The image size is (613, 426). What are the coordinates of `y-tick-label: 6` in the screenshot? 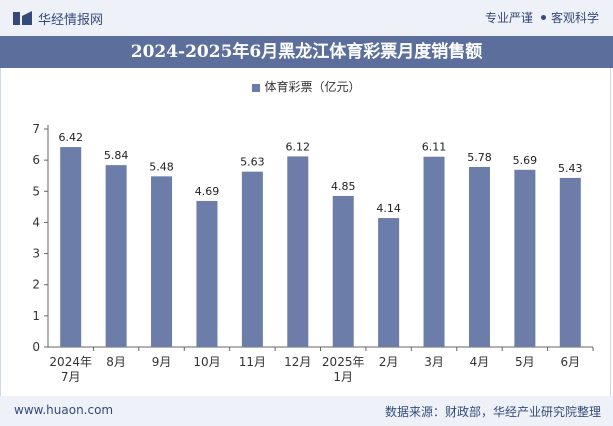 It's located at (36, 160).